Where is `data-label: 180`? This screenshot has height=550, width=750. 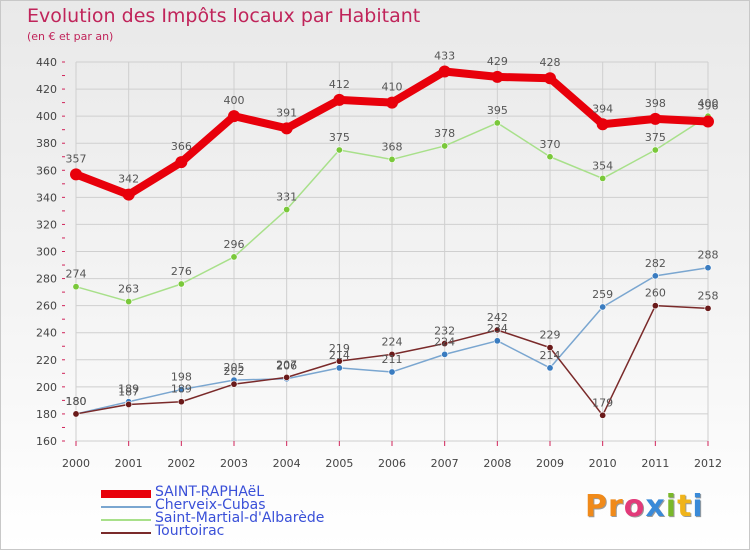
data-label: 180 is located at coordinates (76, 401).